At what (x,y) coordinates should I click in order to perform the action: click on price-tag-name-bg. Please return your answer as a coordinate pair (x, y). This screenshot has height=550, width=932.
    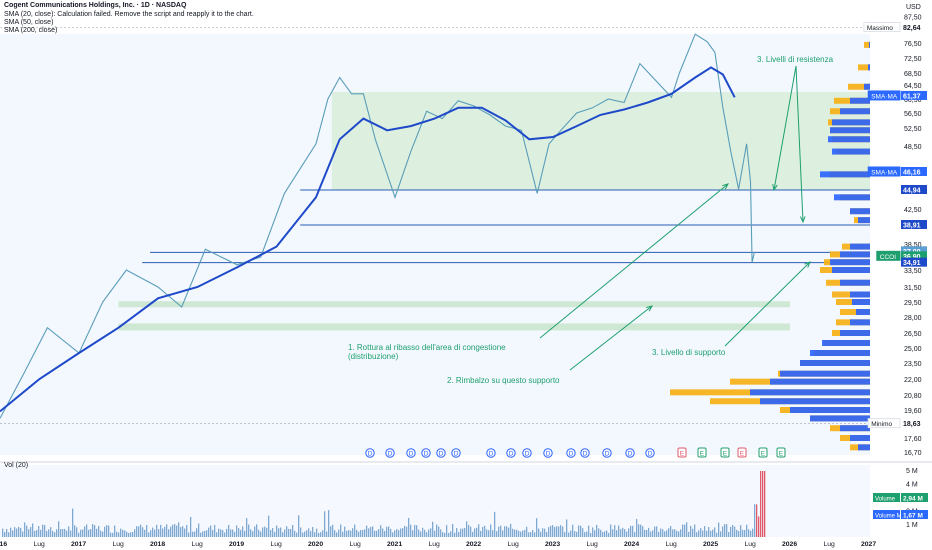
    Looking at the image, I should click on (884, 171).